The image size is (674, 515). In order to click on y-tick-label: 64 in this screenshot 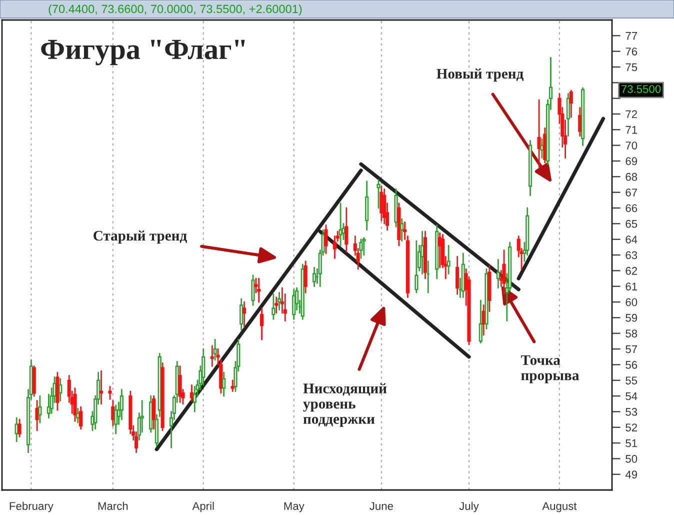, I will do `click(632, 240)`.